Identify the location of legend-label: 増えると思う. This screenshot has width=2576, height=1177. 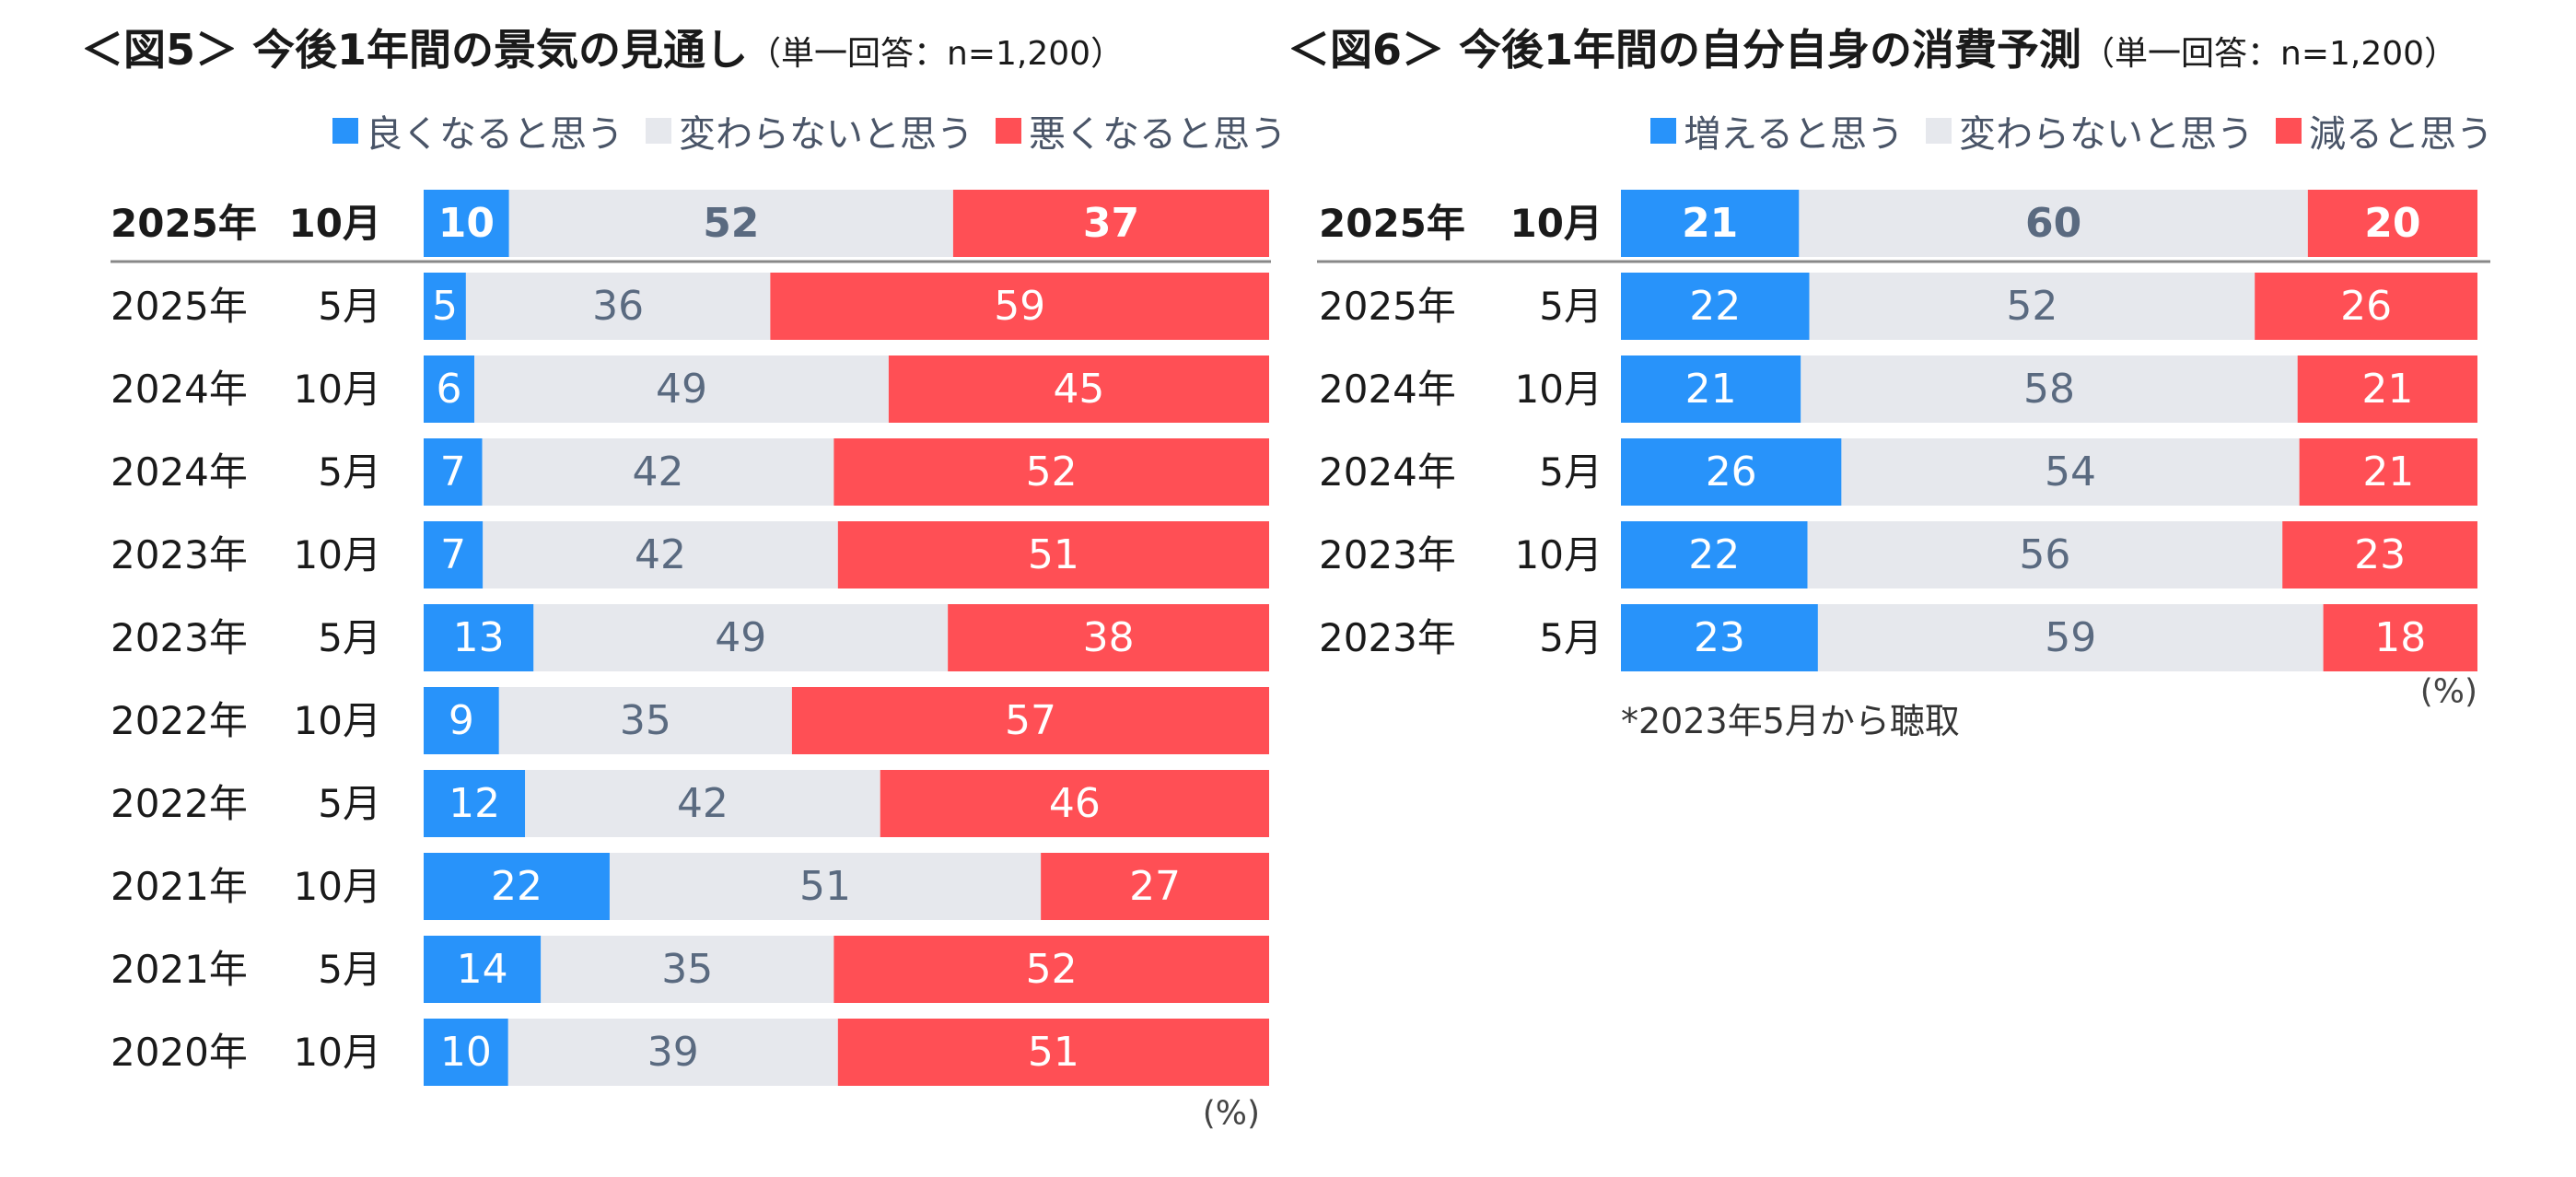
(1794, 134).